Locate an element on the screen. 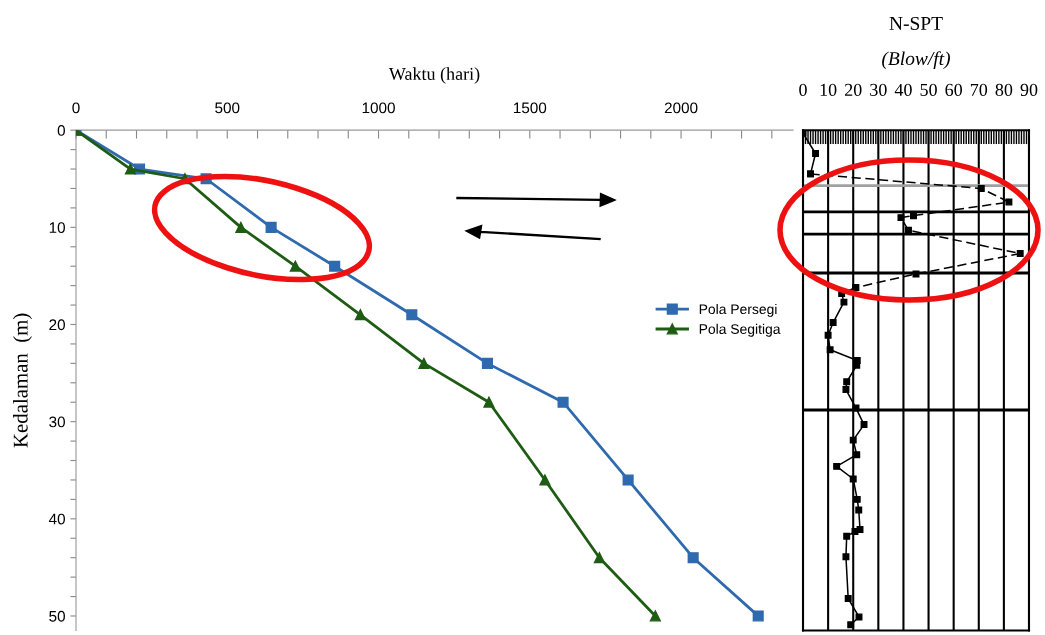  x-tick-label: 60 is located at coordinates (954, 89).